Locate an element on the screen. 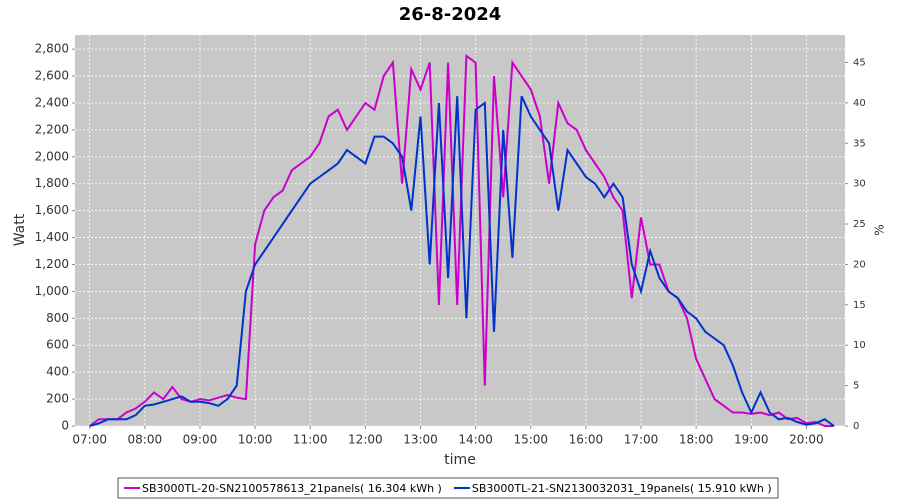 This screenshot has width=900, height=504. y-tick-label: 2,600 is located at coordinates (52, 76).